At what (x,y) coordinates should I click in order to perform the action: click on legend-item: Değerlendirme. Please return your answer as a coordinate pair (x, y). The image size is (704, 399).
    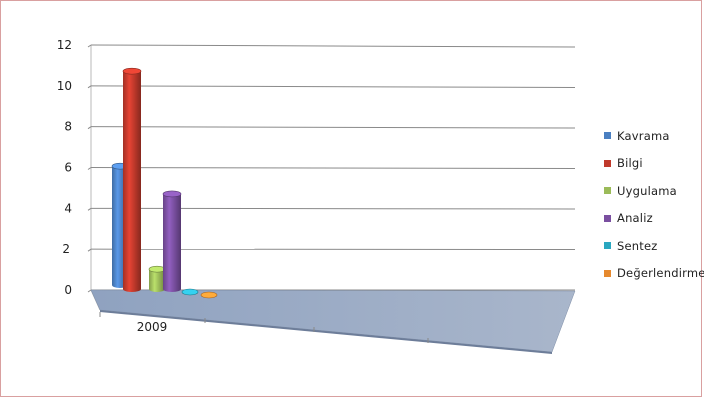
    Looking at the image, I should click on (654, 274).